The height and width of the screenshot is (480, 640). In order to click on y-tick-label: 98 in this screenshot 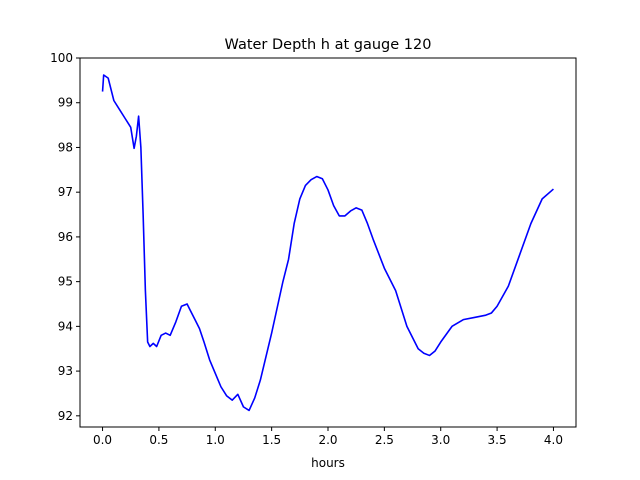, I will do `click(65, 147)`.